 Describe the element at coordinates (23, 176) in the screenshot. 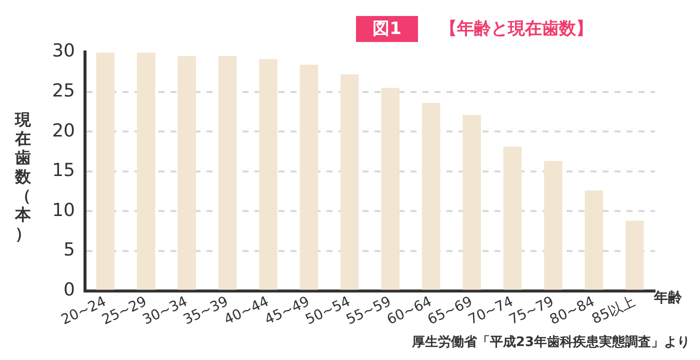

I see `y-axis-title: 現在歯数（本）` at that location.